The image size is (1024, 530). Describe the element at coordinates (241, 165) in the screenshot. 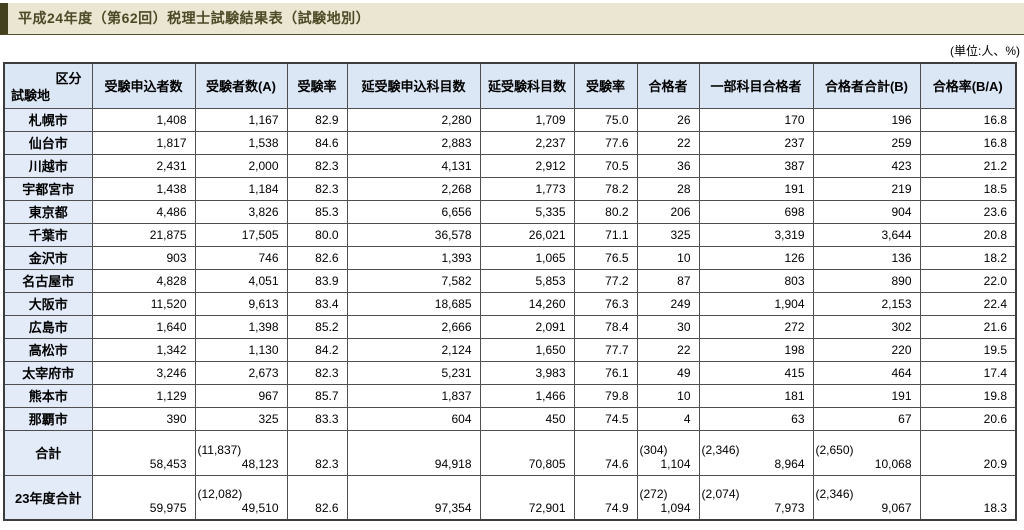

I see `table-cell: 2,000` at that location.